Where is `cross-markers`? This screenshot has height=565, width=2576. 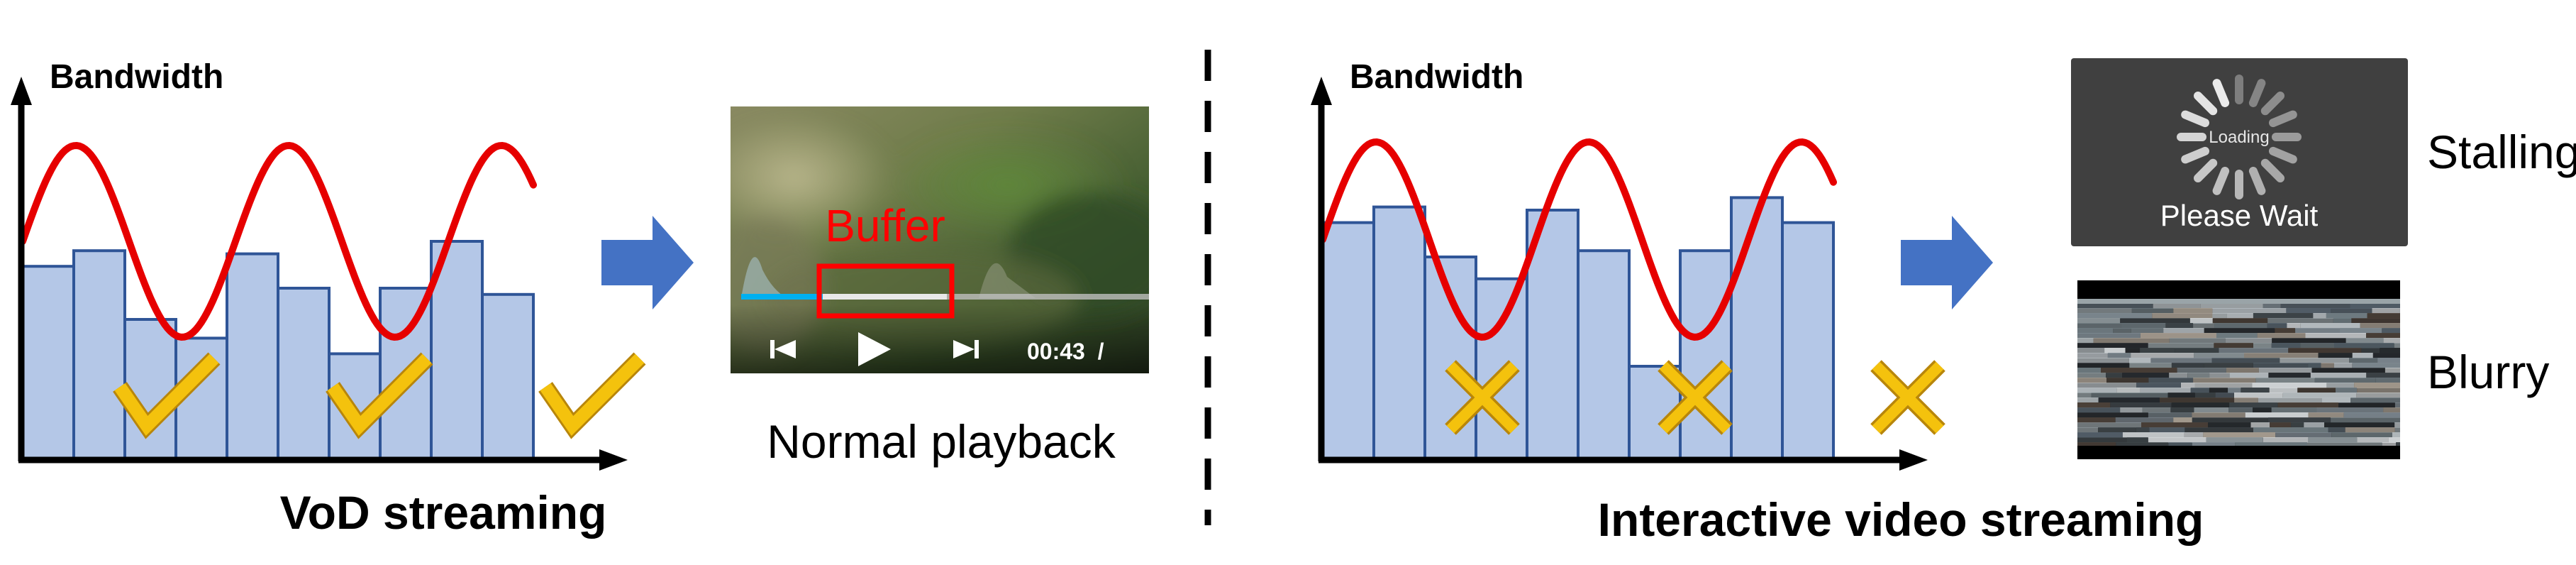
cross-markers is located at coordinates (1695, 398).